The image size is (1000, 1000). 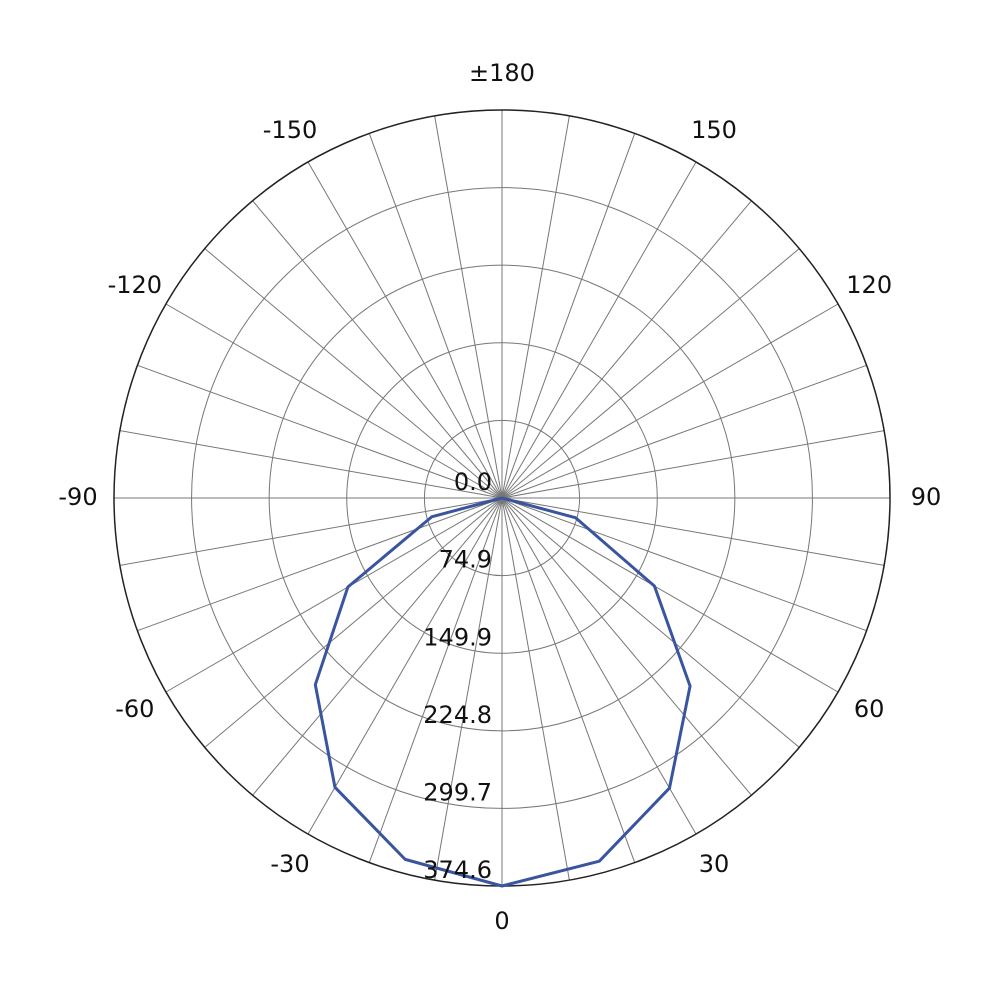 What do you see at coordinates (502, 73) in the screenshot?
I see `angle-tick-label: ±180` at bounding box center [502, 73].